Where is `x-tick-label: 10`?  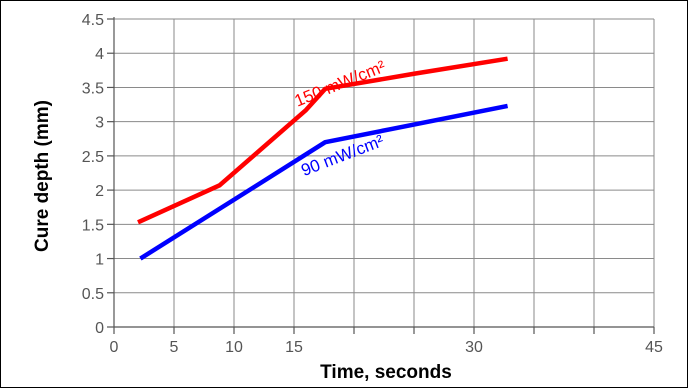 x-tick-label: 10 is located at coordinates (234, 347).